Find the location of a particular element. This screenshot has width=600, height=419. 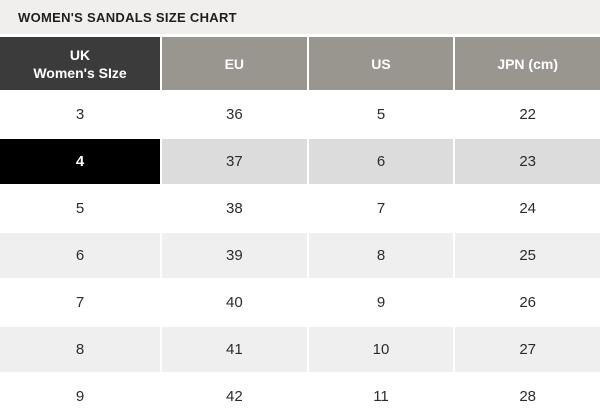

eu-size-cell: 42 is located at coordinates (234, 396).